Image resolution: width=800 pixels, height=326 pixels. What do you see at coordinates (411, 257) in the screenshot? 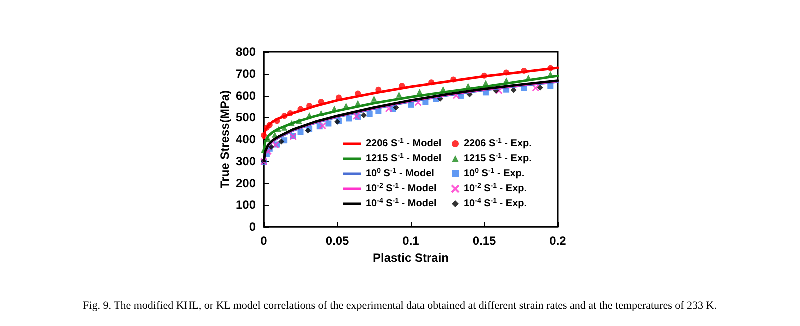
I see `x-axis-title: Plastic Strain` at bounding box center [411, 257].